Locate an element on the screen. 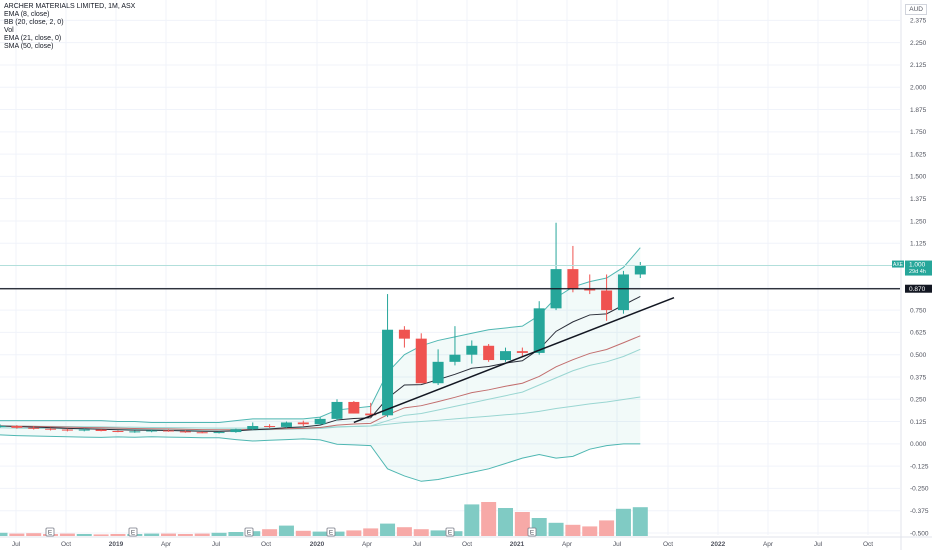 Image resolution: width=932 pixels, height=550 pixels. x-tick-label: 2020 is located at coordinates (317, 544).